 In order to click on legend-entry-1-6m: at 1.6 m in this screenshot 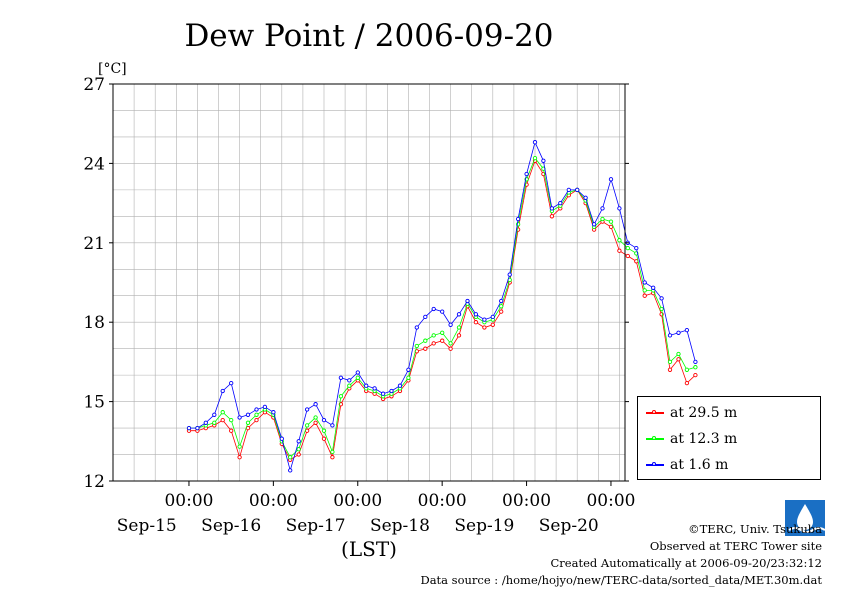, I will do `click(687, 465)`.